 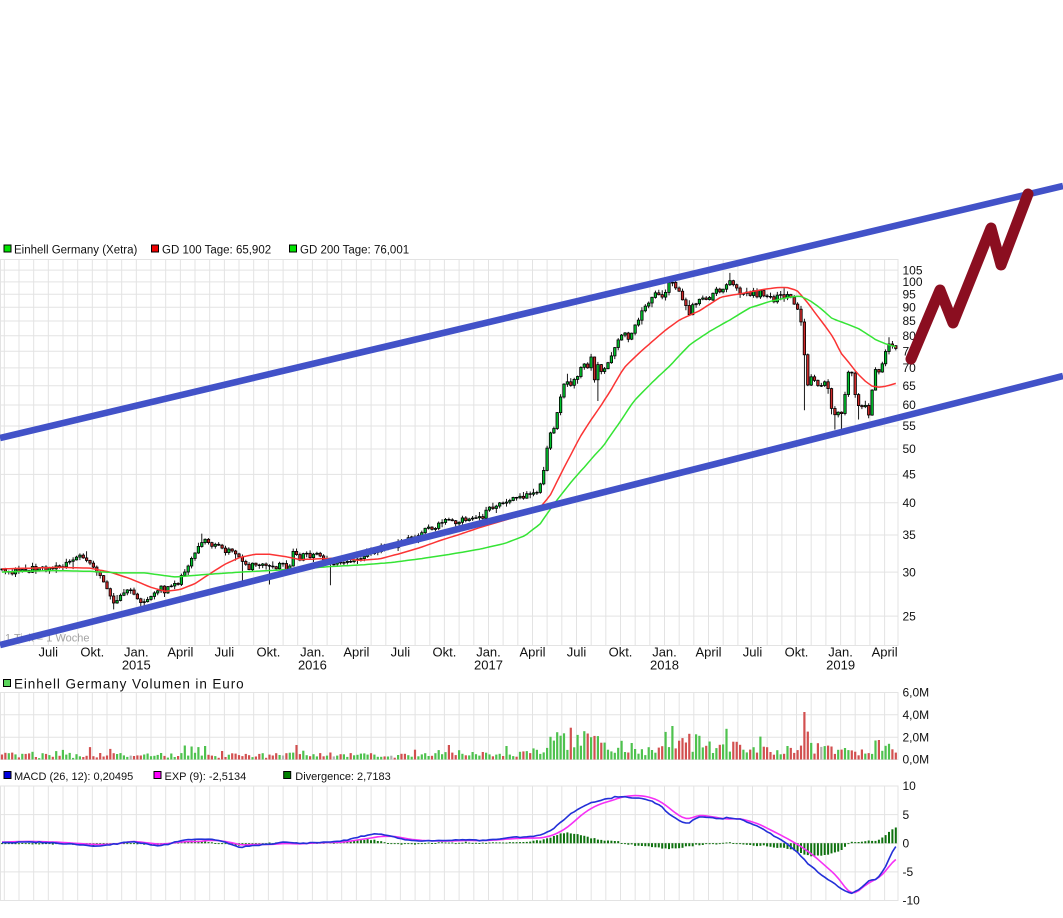 What do you see at coordinates (488, 665) in the screenshot?
I see `svg-text: 2017` at bounding box center [488, 665].